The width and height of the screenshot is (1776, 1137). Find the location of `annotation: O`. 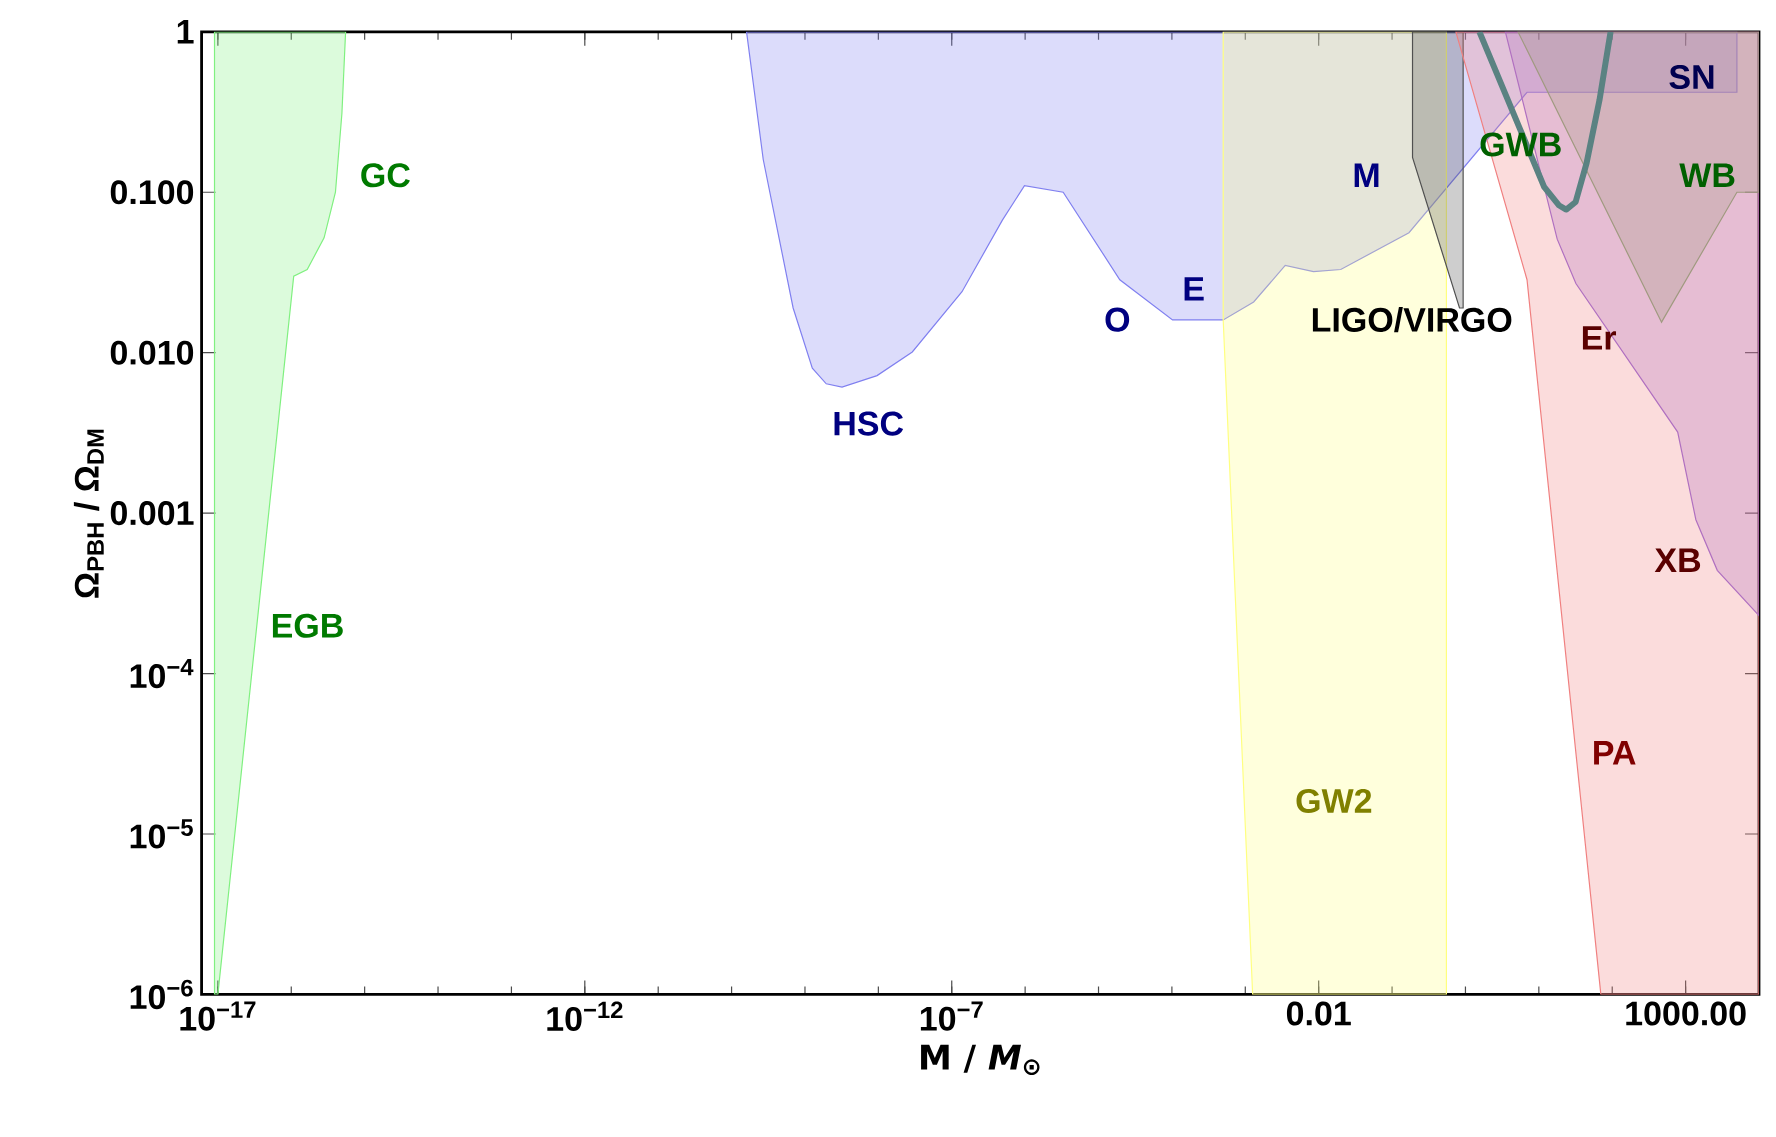

annotation: O is located at coordinates (1117, 319).